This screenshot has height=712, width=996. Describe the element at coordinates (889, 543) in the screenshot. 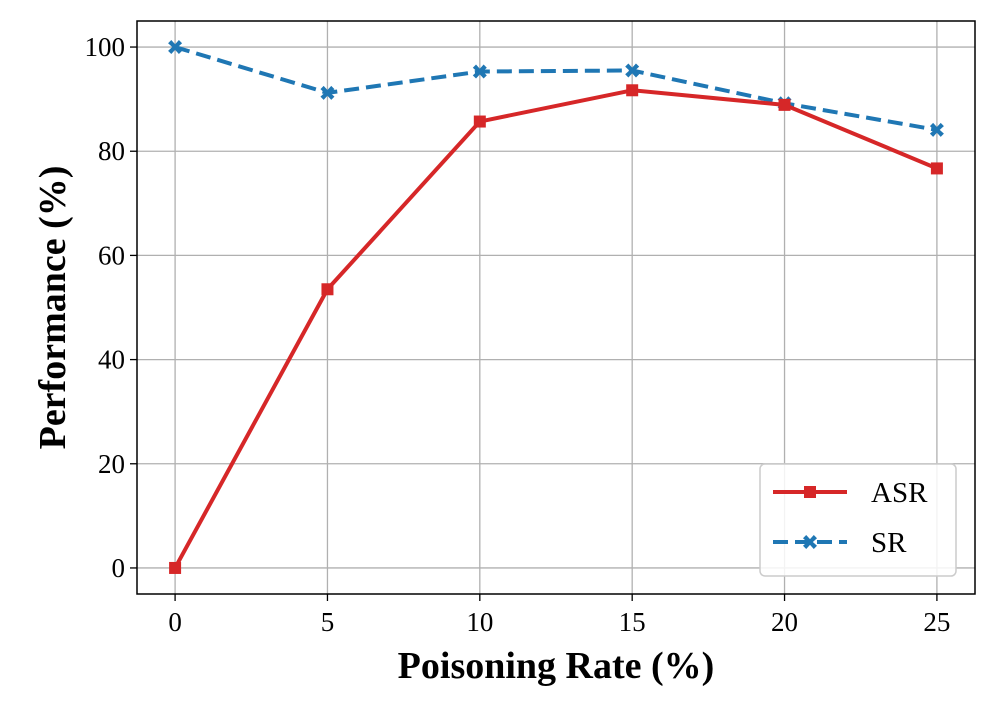

I see `legend-label-sr: SR` at that location.